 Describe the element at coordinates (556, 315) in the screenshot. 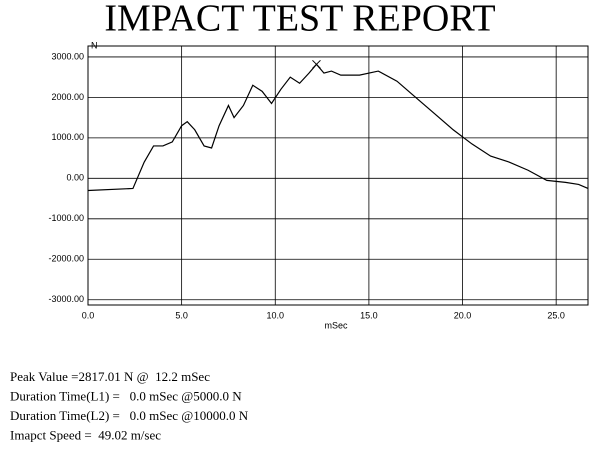

I see `x-tick-label: 25.0` at that location.